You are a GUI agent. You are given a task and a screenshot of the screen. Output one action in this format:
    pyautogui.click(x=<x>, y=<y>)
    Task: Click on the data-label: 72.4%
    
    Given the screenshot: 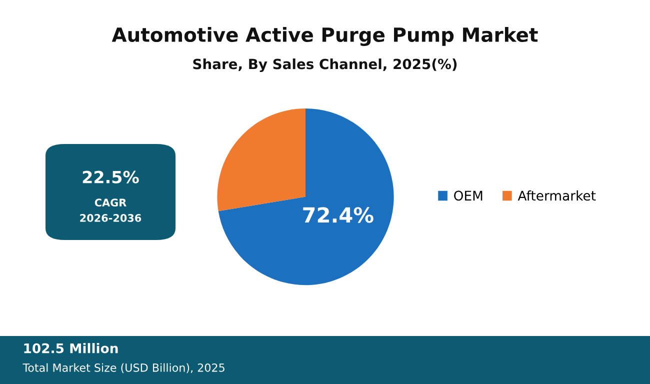 What is the action you would take?
    pyautogui.click(x=338, y=215)
    